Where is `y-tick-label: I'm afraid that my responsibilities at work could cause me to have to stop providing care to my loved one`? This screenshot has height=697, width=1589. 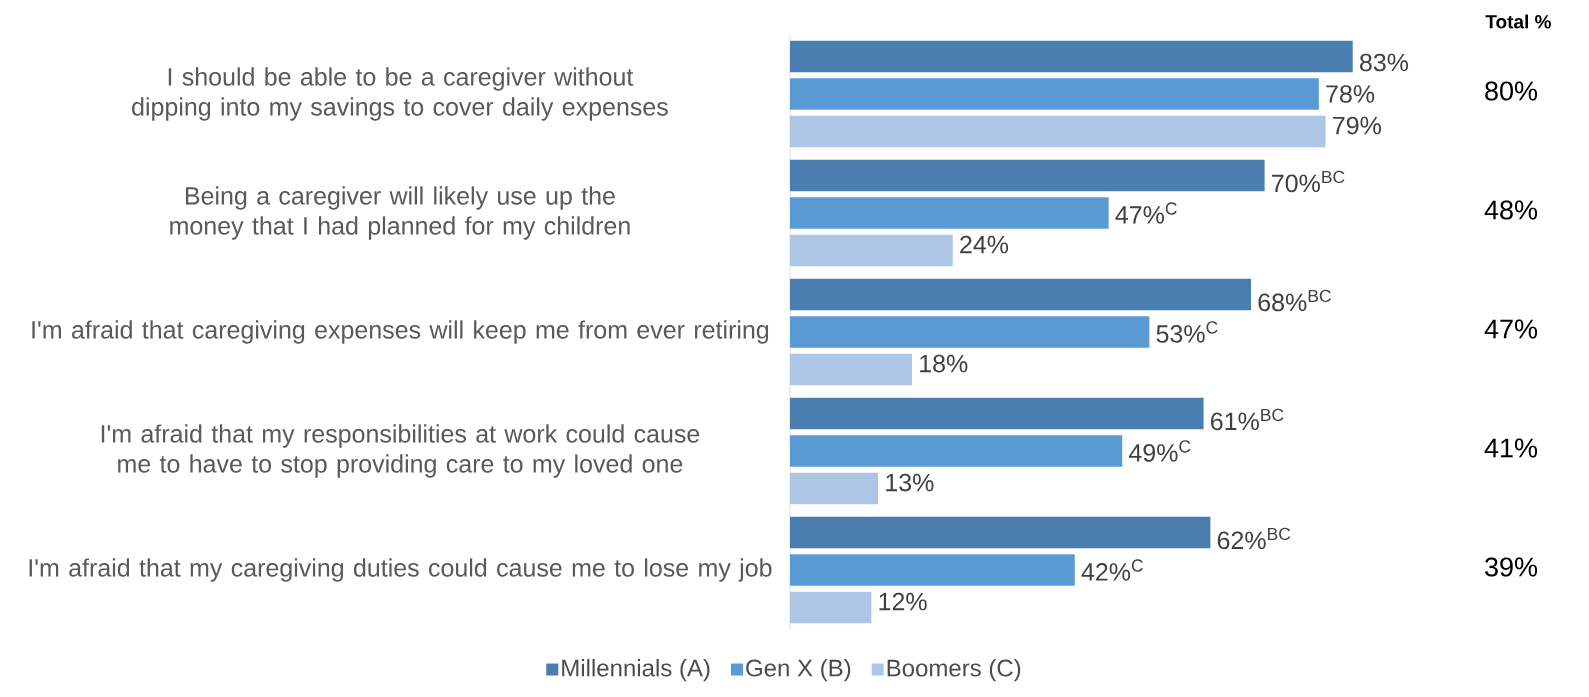
y-tick-label: I'm afraid that my responsibilities at work could cause me to have to stop providing care to my loved one is located at coordinates (400, 451).